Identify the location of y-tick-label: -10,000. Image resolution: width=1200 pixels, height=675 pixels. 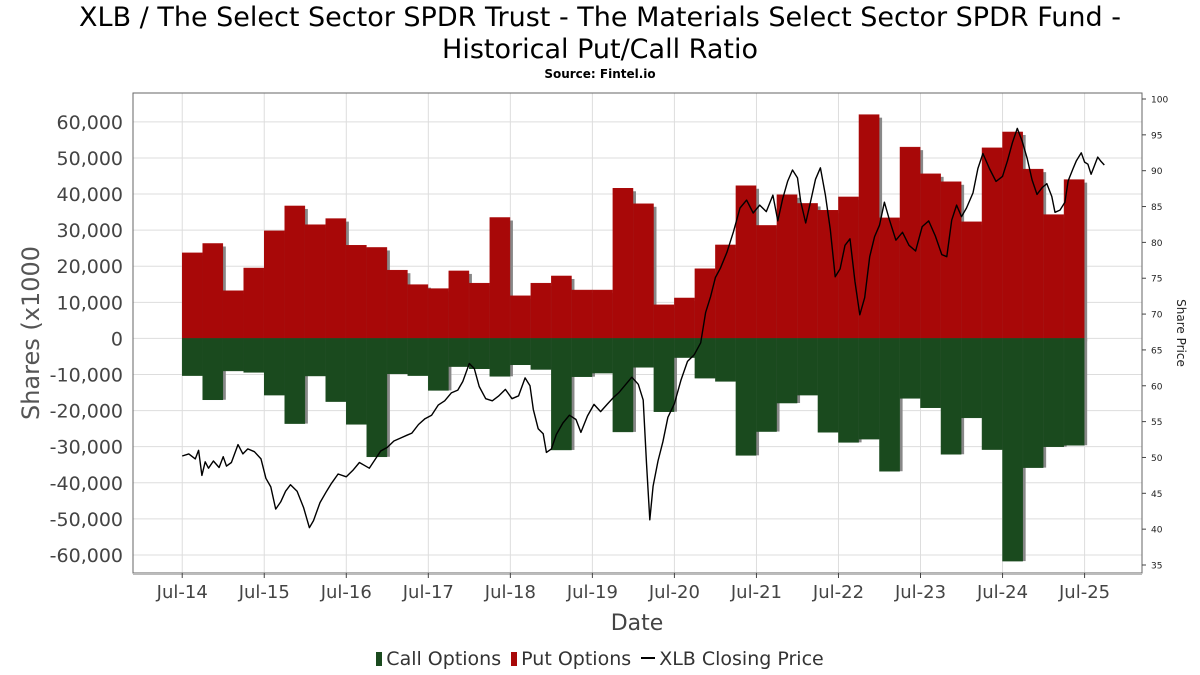
(86, 376).